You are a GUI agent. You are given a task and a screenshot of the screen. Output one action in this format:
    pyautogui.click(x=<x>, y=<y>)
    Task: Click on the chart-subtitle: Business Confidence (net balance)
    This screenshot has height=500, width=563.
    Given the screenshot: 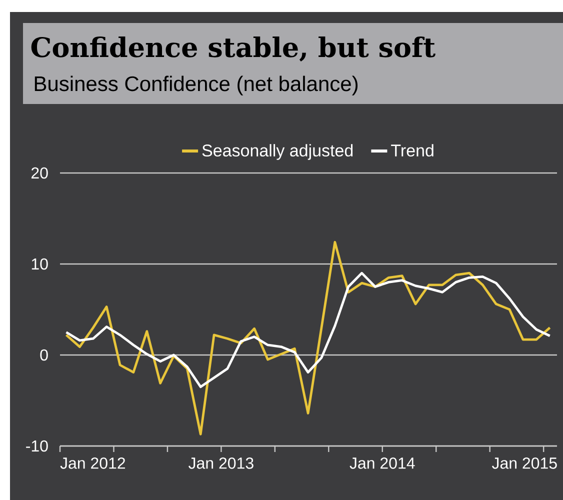 What is the action you would take?
    pyautogui.click(x=196, y=86)
    